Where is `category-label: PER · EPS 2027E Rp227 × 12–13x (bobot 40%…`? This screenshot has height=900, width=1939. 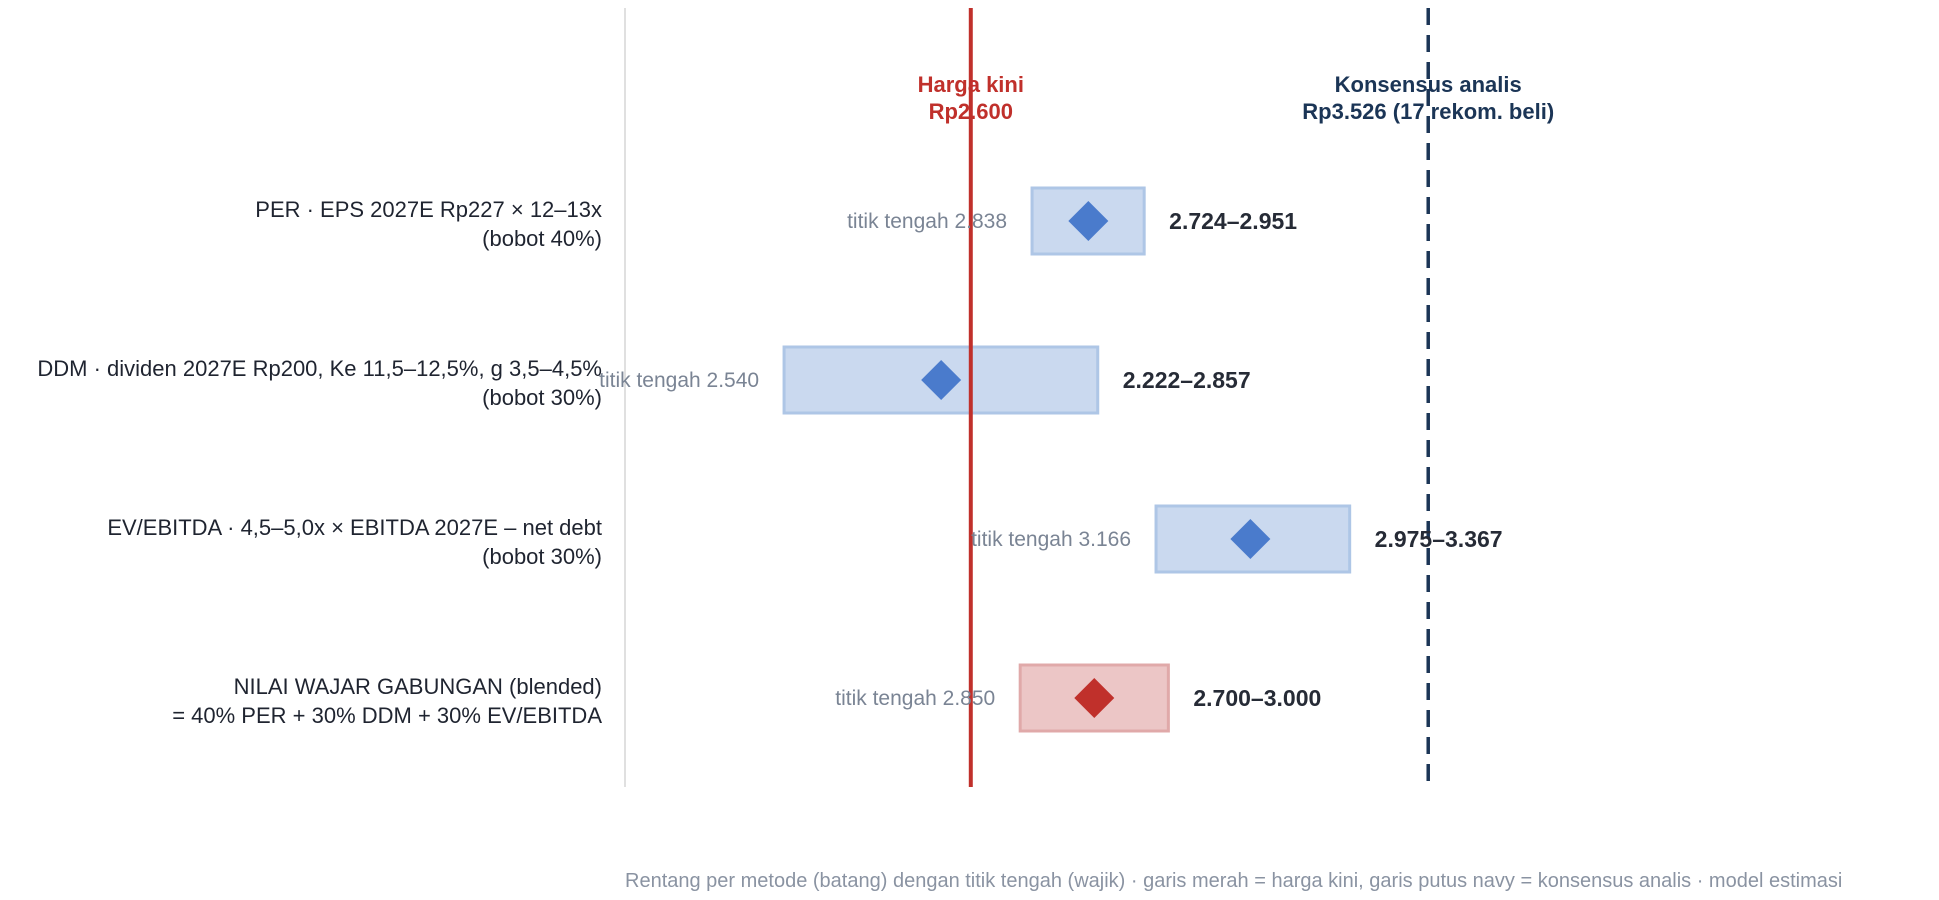 category-label: PER · EPS 2027E Rp227 × 12–13x (bobot 40%… is located at coordinates (428, 224).